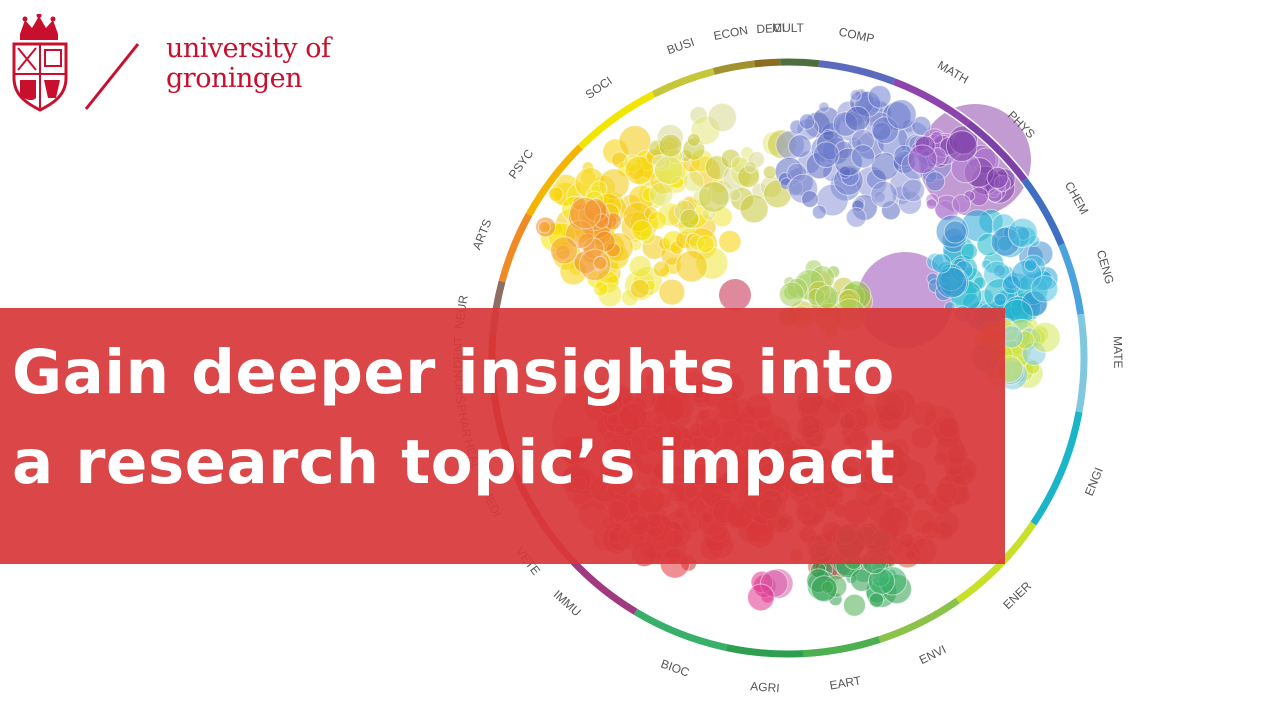  What do you see at coordinates (735, 295) in the screenshot?
I see `topic-bubble-large` at bounding box center [735, 295].